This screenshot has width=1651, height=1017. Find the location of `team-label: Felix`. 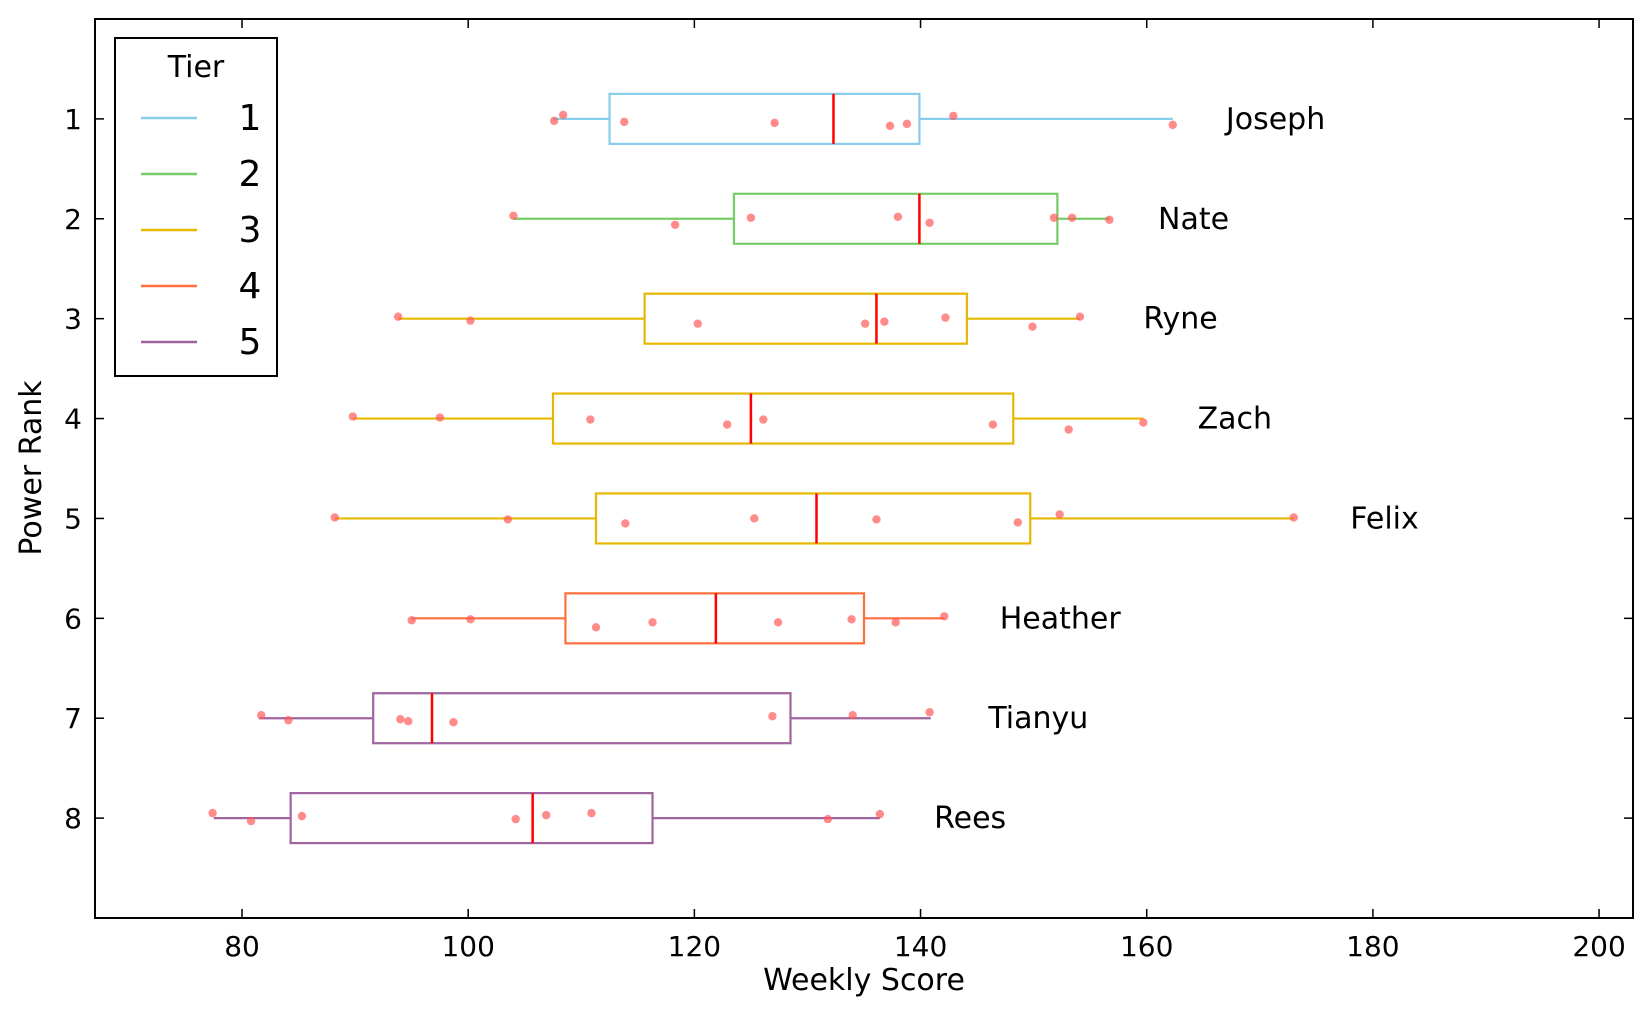

team-label: Felix is located at coordinates (1384, 518).